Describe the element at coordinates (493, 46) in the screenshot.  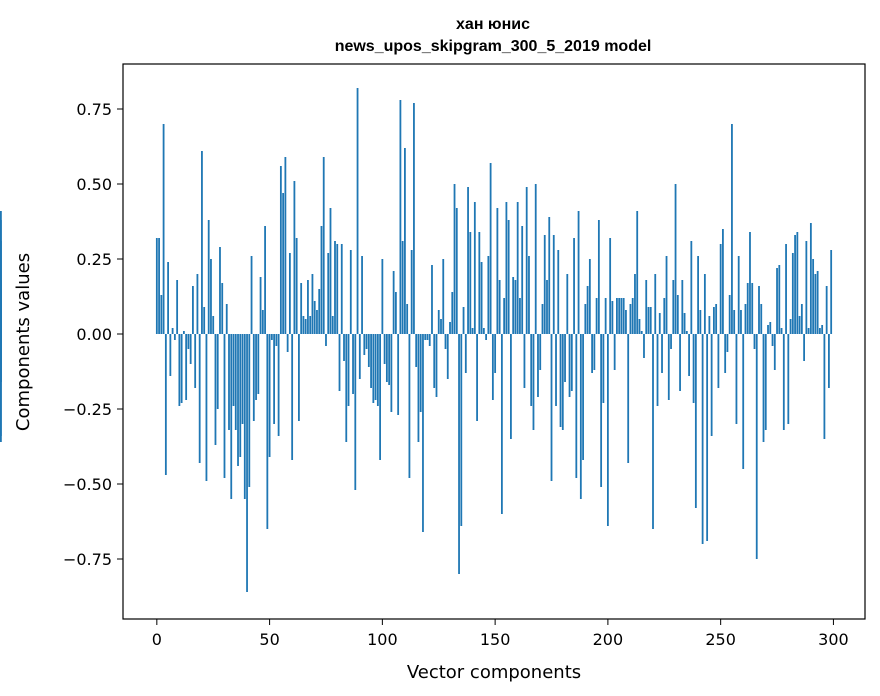
I see `chart-subtitle: news_upos_skipgram_300_5_2019 model` at that location.